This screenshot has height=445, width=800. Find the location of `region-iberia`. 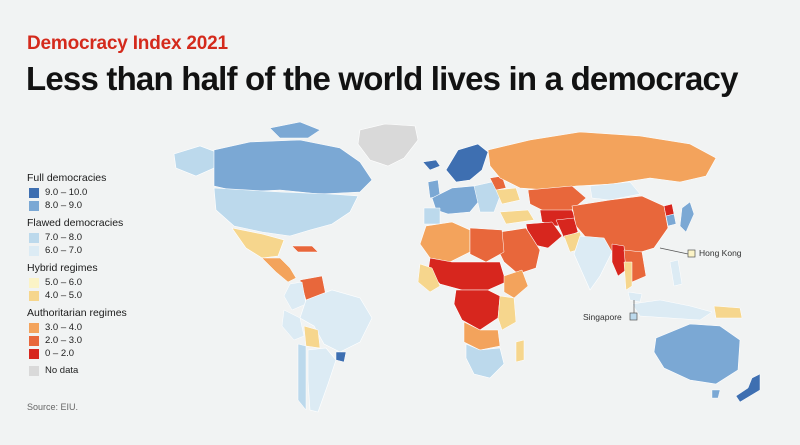

region-iberia is located at coordinates (432, 216).